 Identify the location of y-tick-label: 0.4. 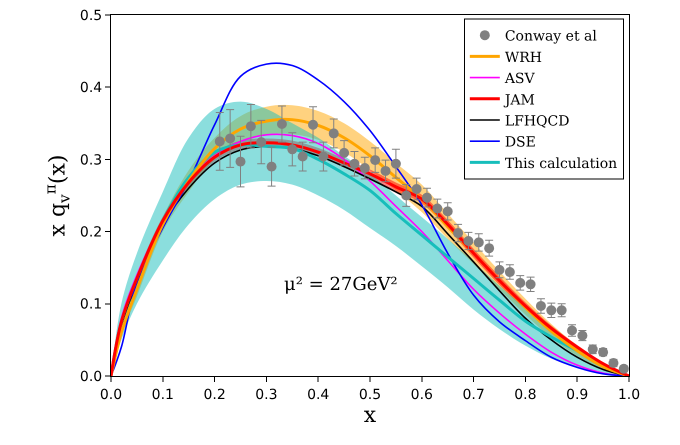
(91, 88).